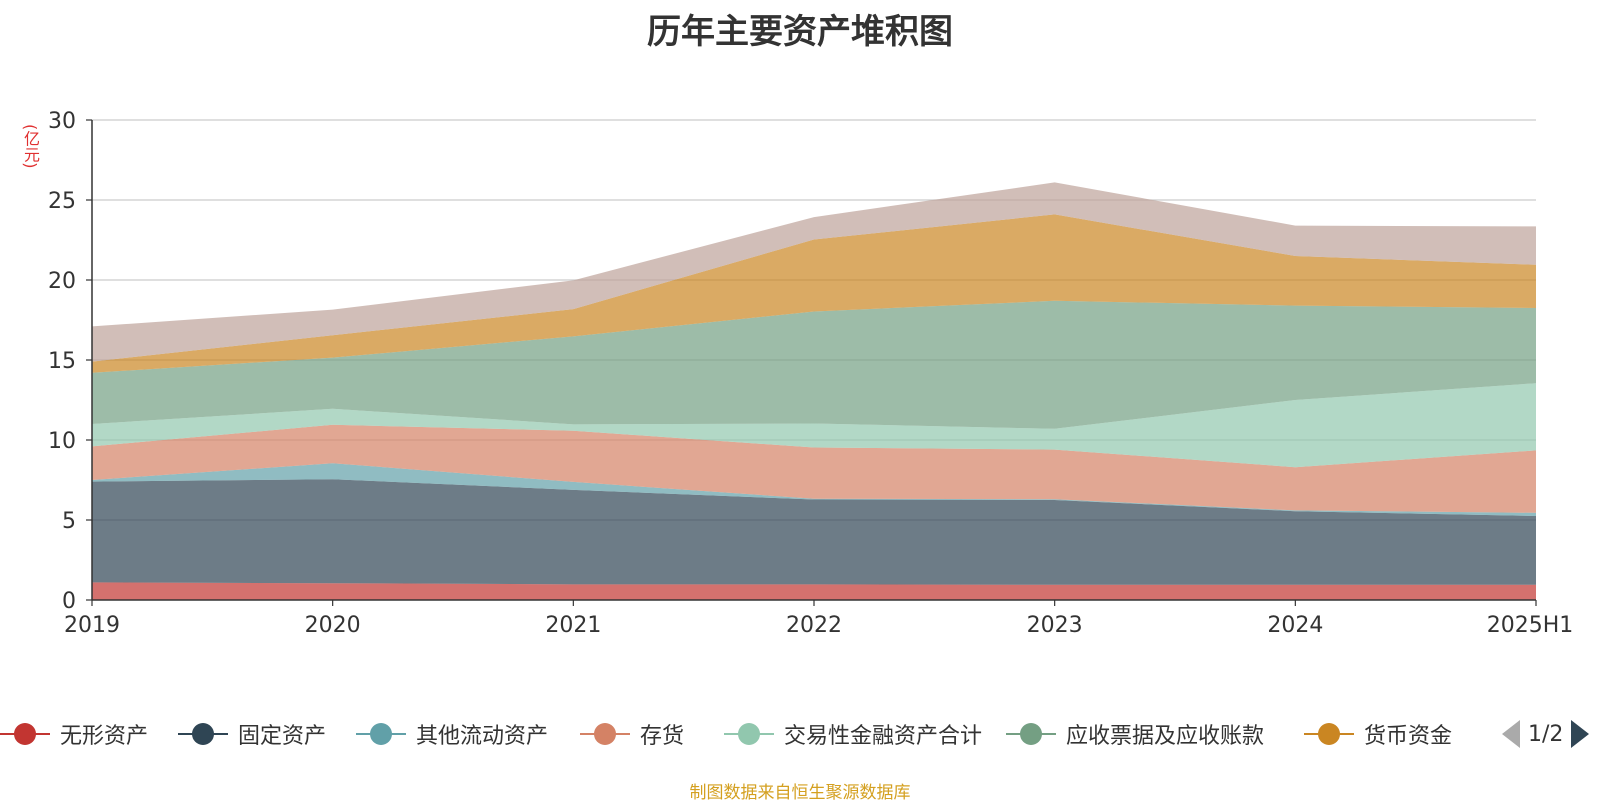  What do you see at coordinates (800, 793) in the screenshot?
I see `data-source-note: 制图数据来自恒生聚源数据库` at bounding box center [800, 793].